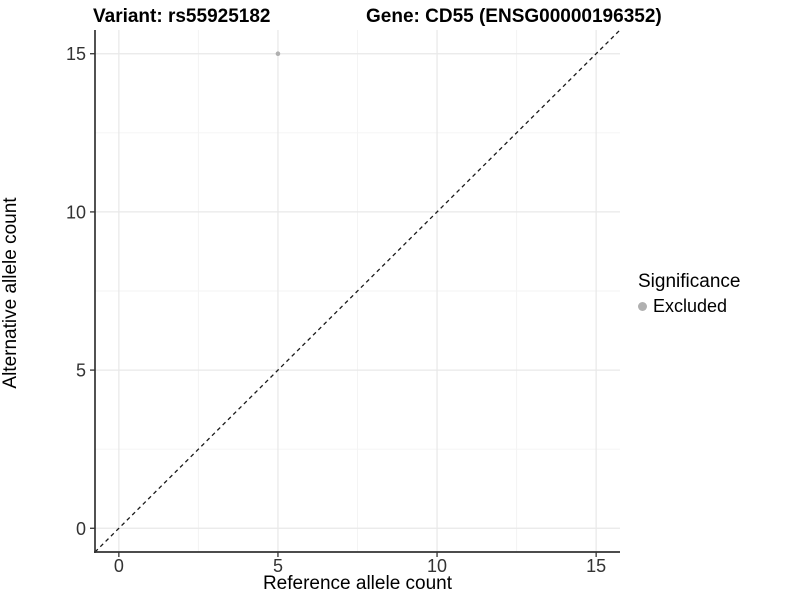  Describe the element at coordinates (119, 566) in the screenshot. I see `x-tick-label: 0` at that location.